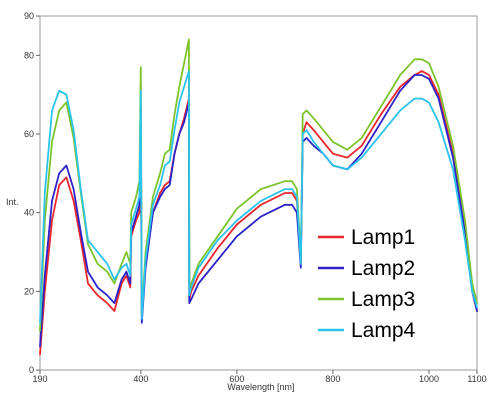 This screenshot has height=394, width=488. Describe the element at coordinates (29, 291) in the screenshot. I see `y-tick-label: 20` at that location.